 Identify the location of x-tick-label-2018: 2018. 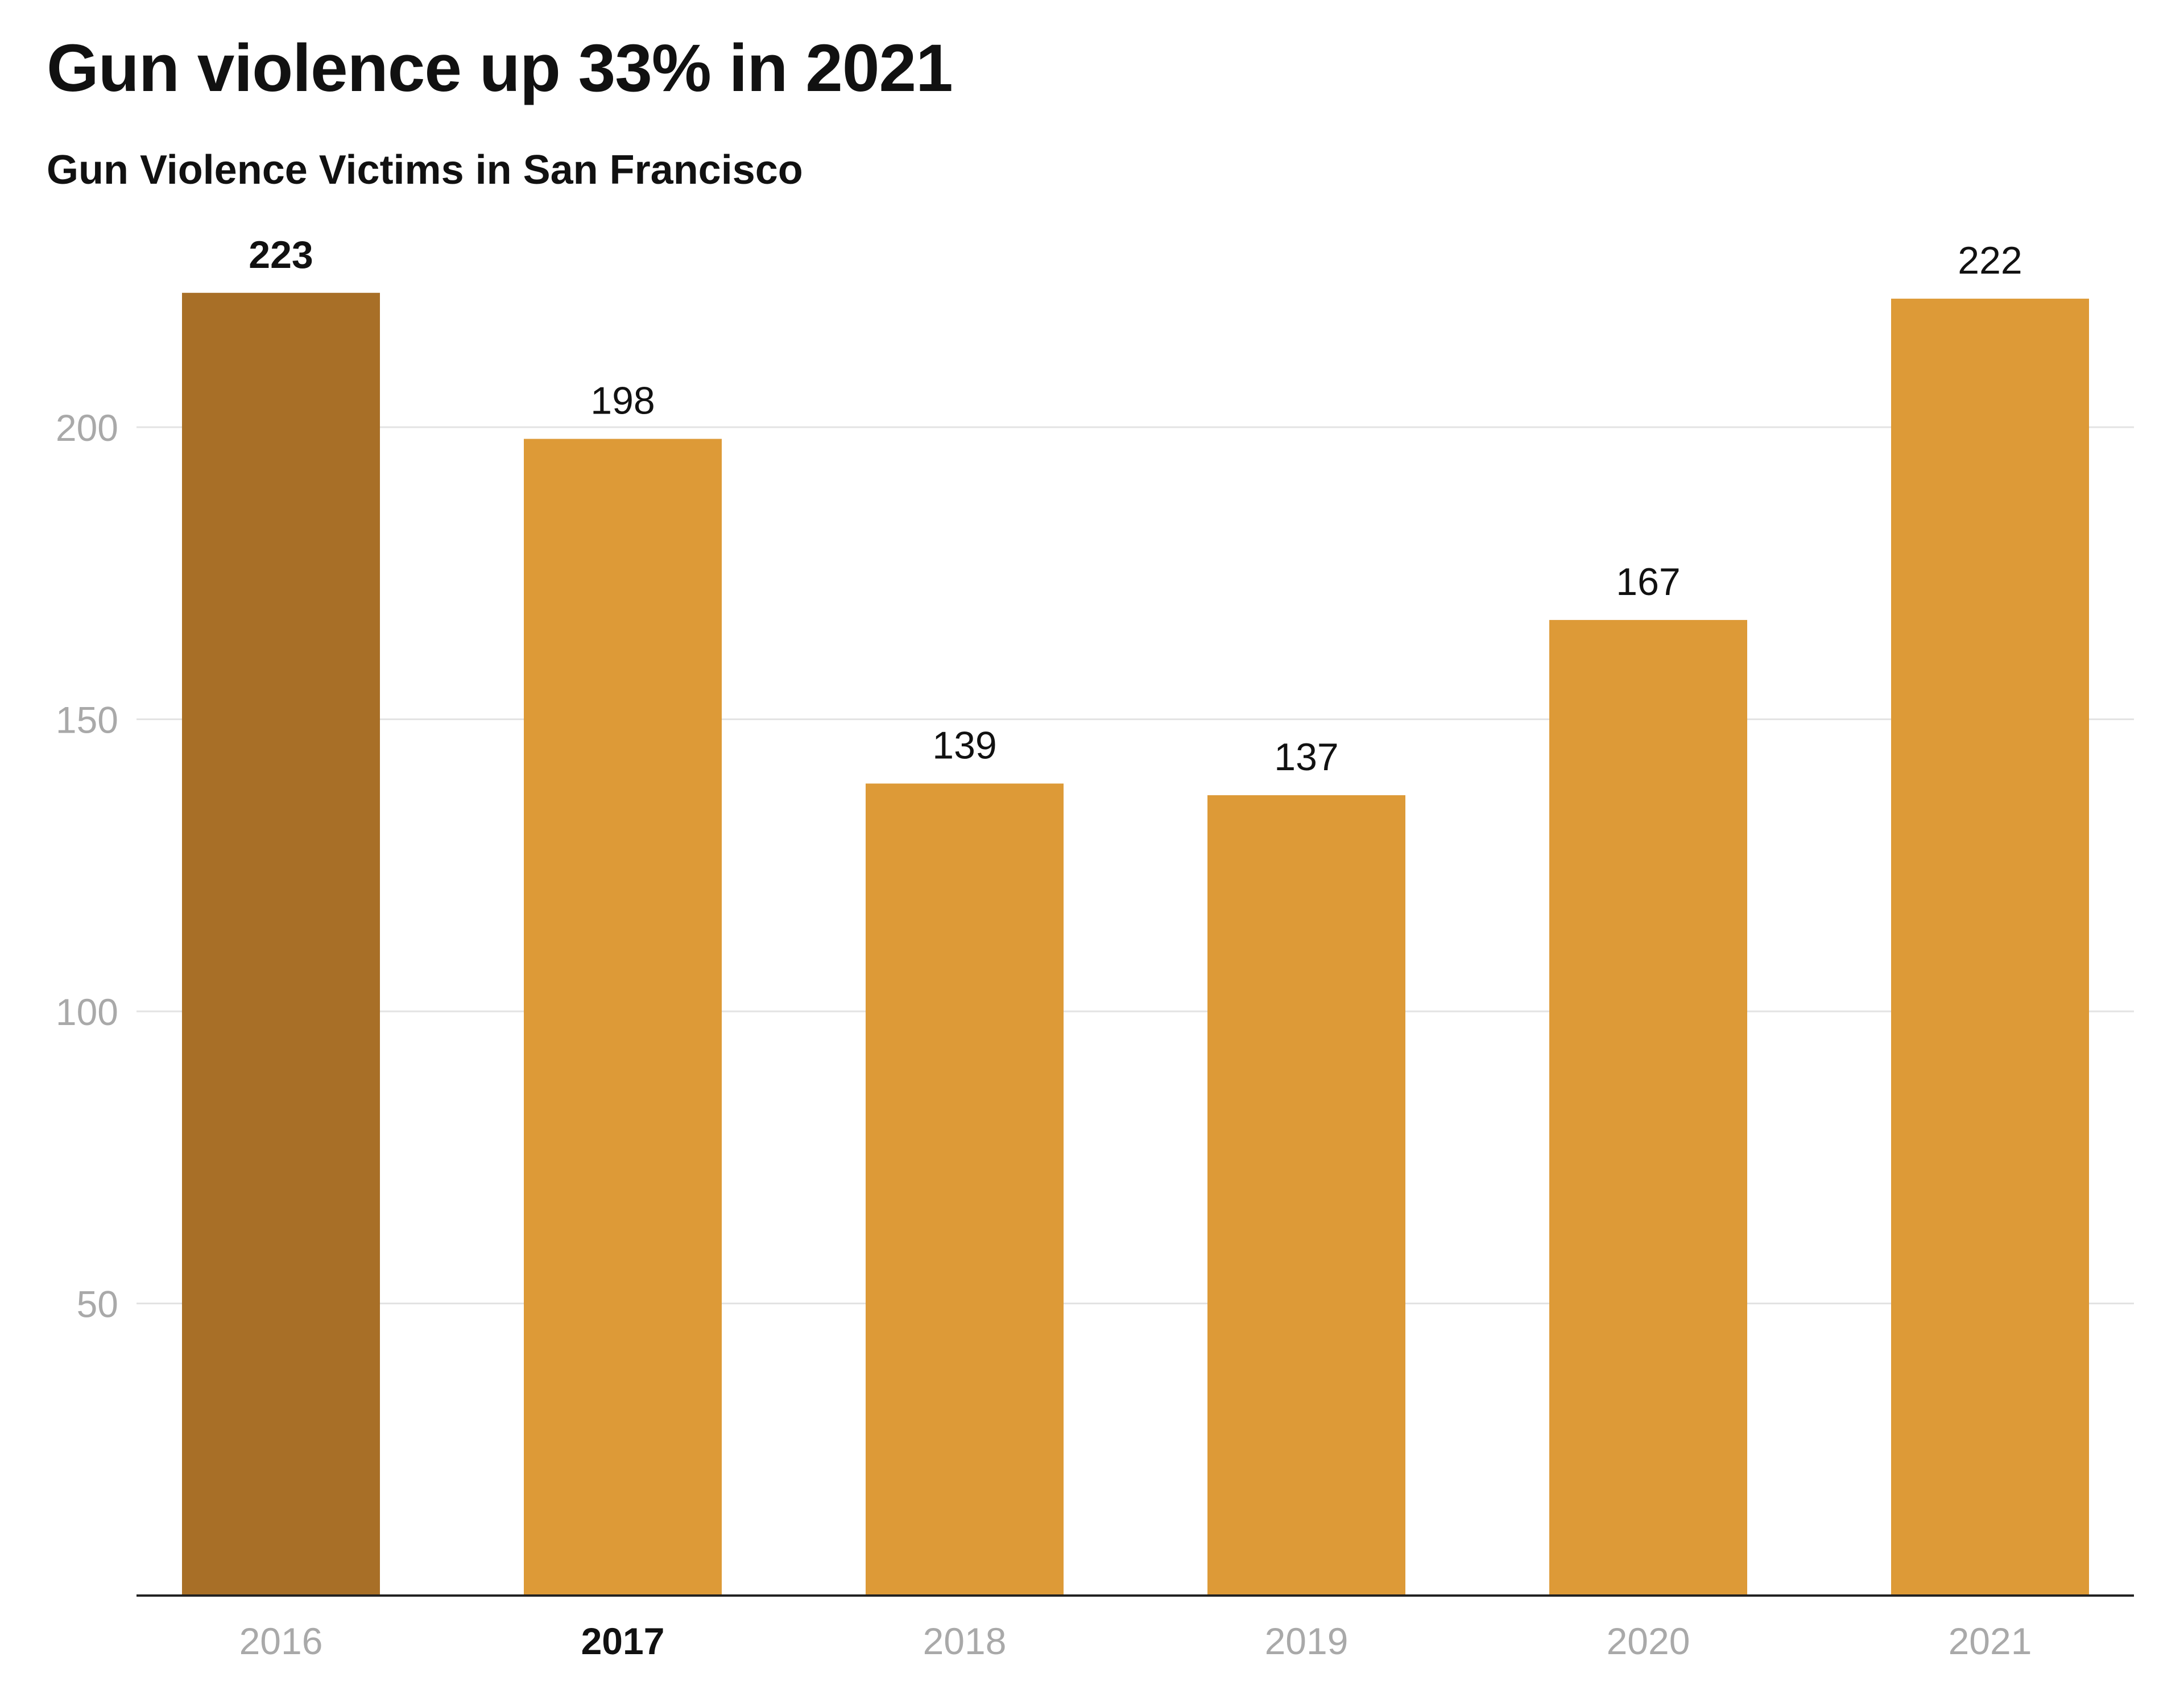
(965, 1641).